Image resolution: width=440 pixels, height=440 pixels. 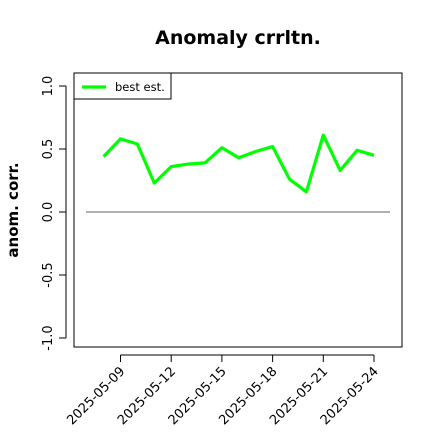 I want to click on y-tick-label: 0.0, so click(x=48, y=212).